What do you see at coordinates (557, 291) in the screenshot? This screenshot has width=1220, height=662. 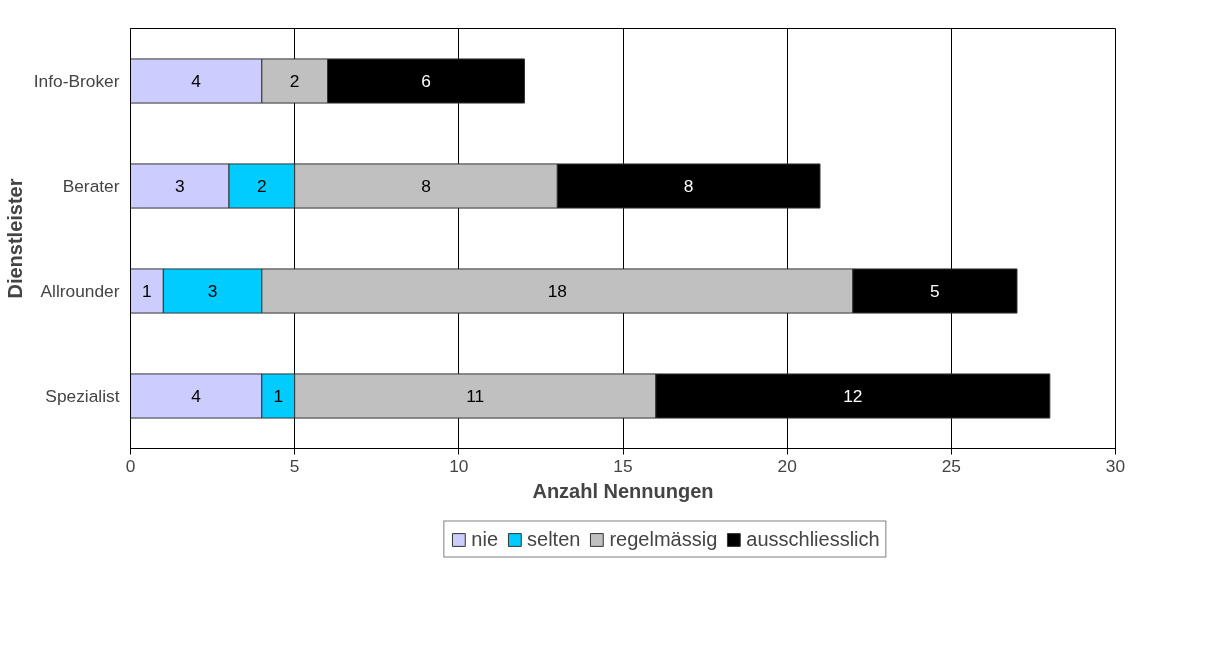 I see `data-label: 18` at bounding box center [557, 291].